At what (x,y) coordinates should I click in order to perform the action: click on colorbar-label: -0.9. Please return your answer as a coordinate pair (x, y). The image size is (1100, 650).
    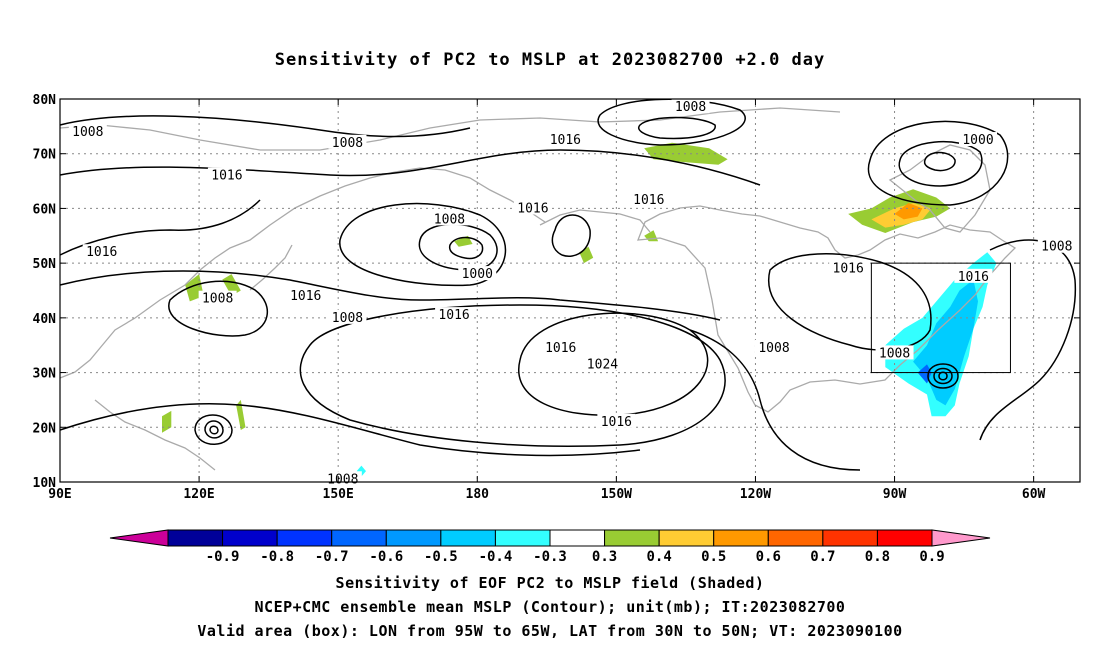
    Looking at the image, I should click on (223, 557).